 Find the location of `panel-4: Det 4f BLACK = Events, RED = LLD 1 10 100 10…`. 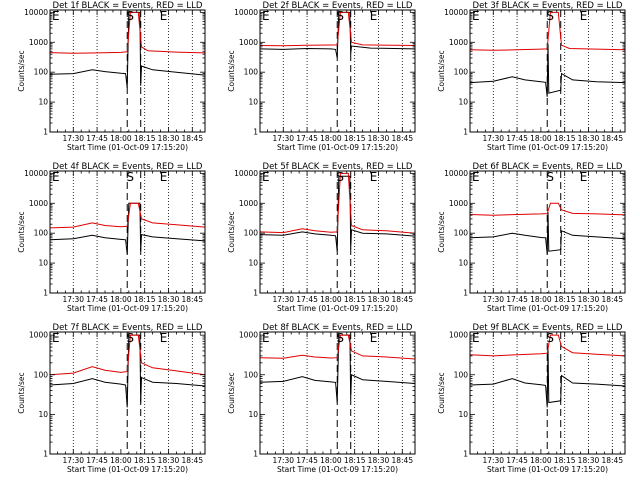

panel-4: Det 4f BLACK = Events, RED = LLD 1 10 100 10… is located at coordinates (111, 237).